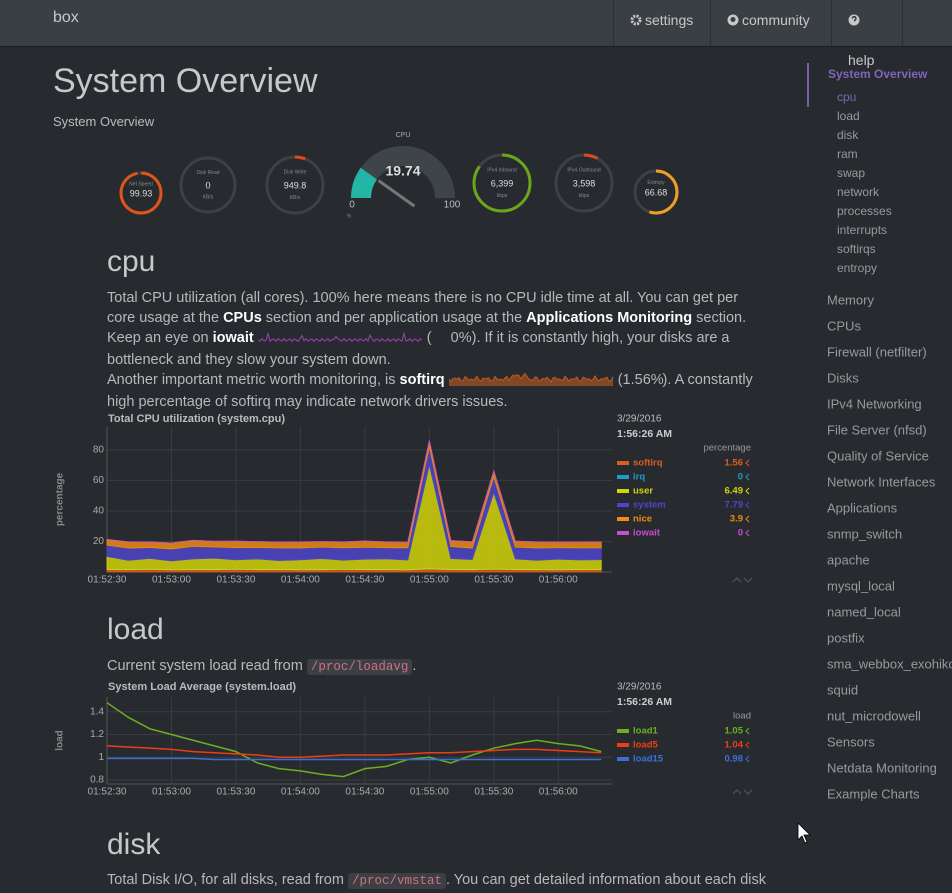 The image size is (952, 893). I want to click on sidebar-item: Example Charts, so click(873, 793).